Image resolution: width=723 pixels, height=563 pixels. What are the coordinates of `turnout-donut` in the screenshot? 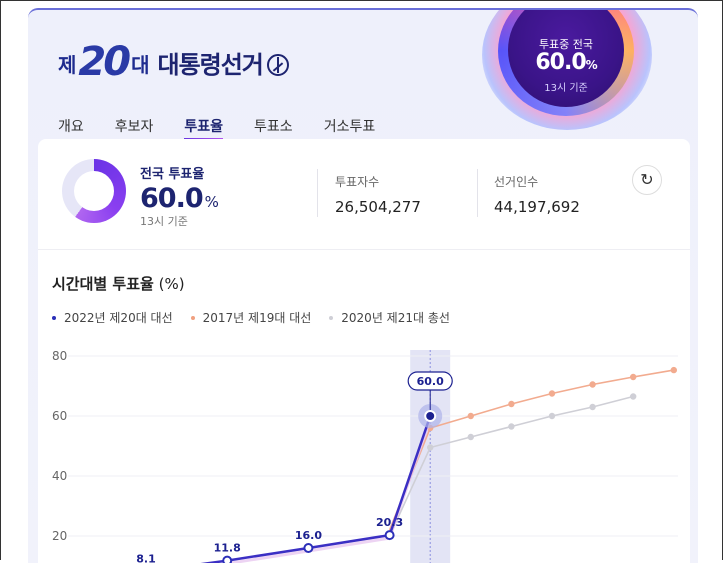 It's located at (94, 191).